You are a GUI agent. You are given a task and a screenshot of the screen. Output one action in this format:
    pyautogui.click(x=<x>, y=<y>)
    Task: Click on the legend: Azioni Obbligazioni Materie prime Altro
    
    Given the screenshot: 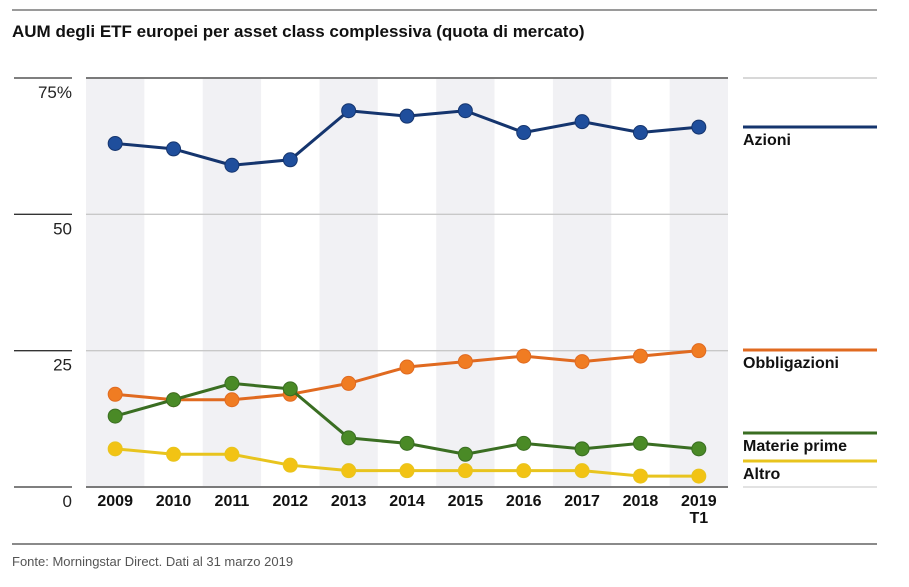 What is the action you would take?
    pyautogui.click(x=810, y=282)
    